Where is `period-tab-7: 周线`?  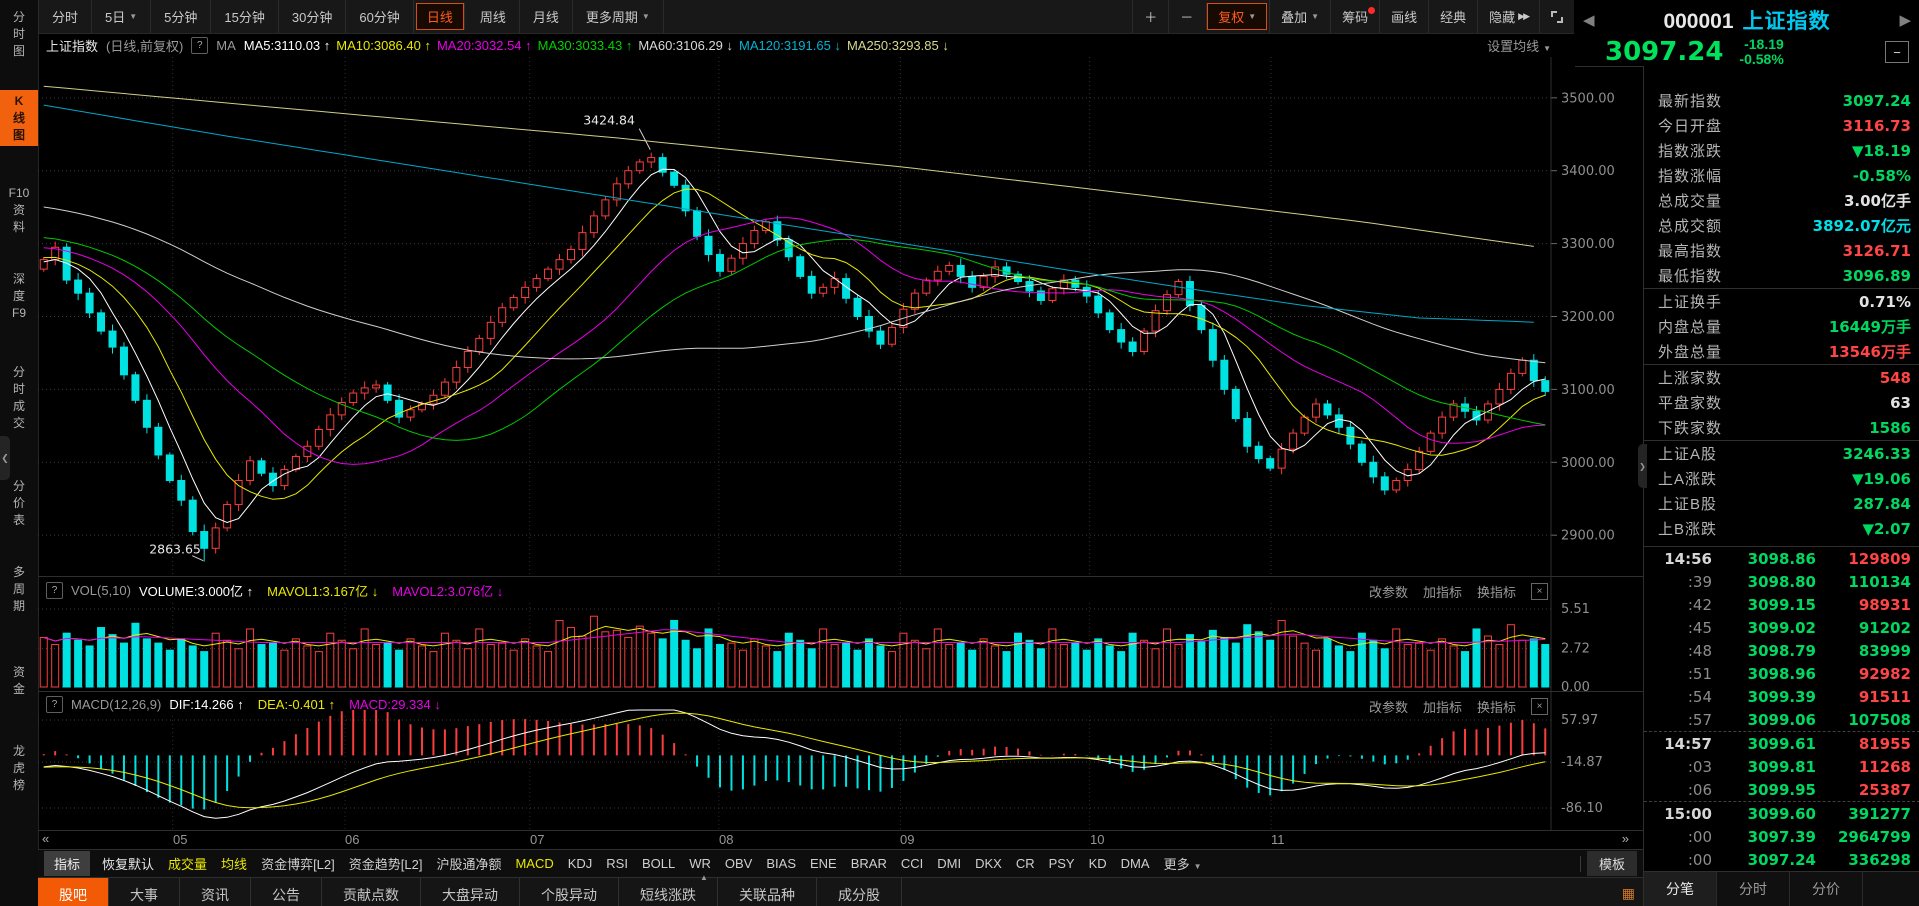
period-tab-7: 周线 is located at coordinates (493, 16).